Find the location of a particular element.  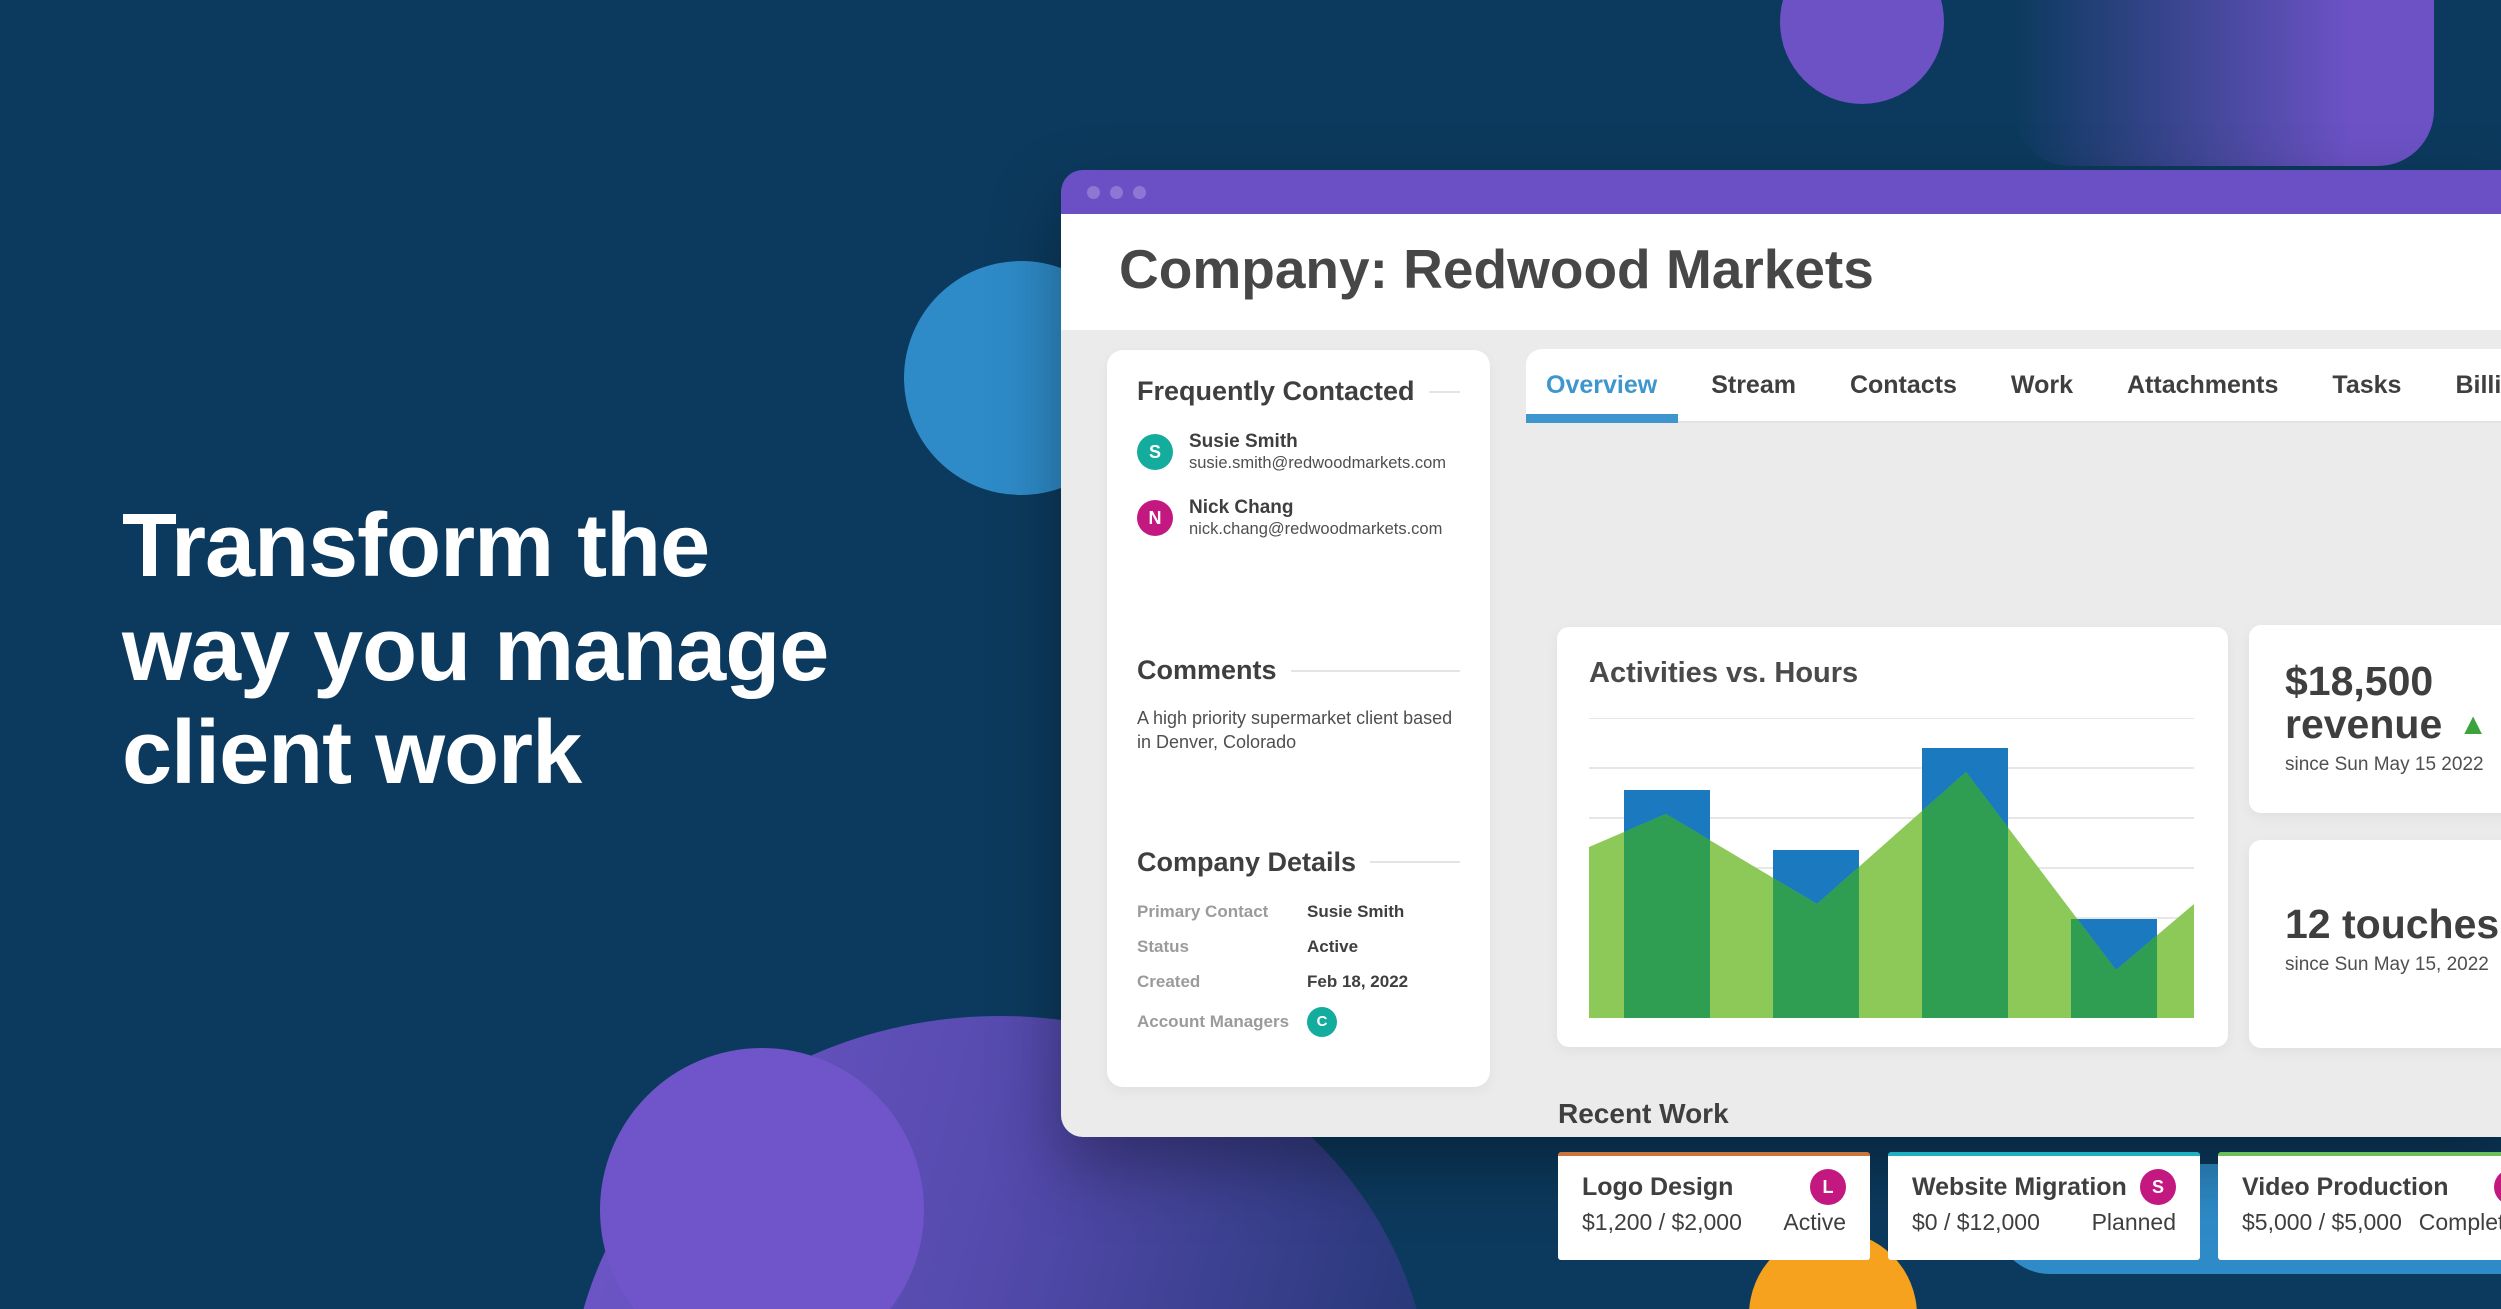

active-tab-underline is located at coordinates (1602, 418).